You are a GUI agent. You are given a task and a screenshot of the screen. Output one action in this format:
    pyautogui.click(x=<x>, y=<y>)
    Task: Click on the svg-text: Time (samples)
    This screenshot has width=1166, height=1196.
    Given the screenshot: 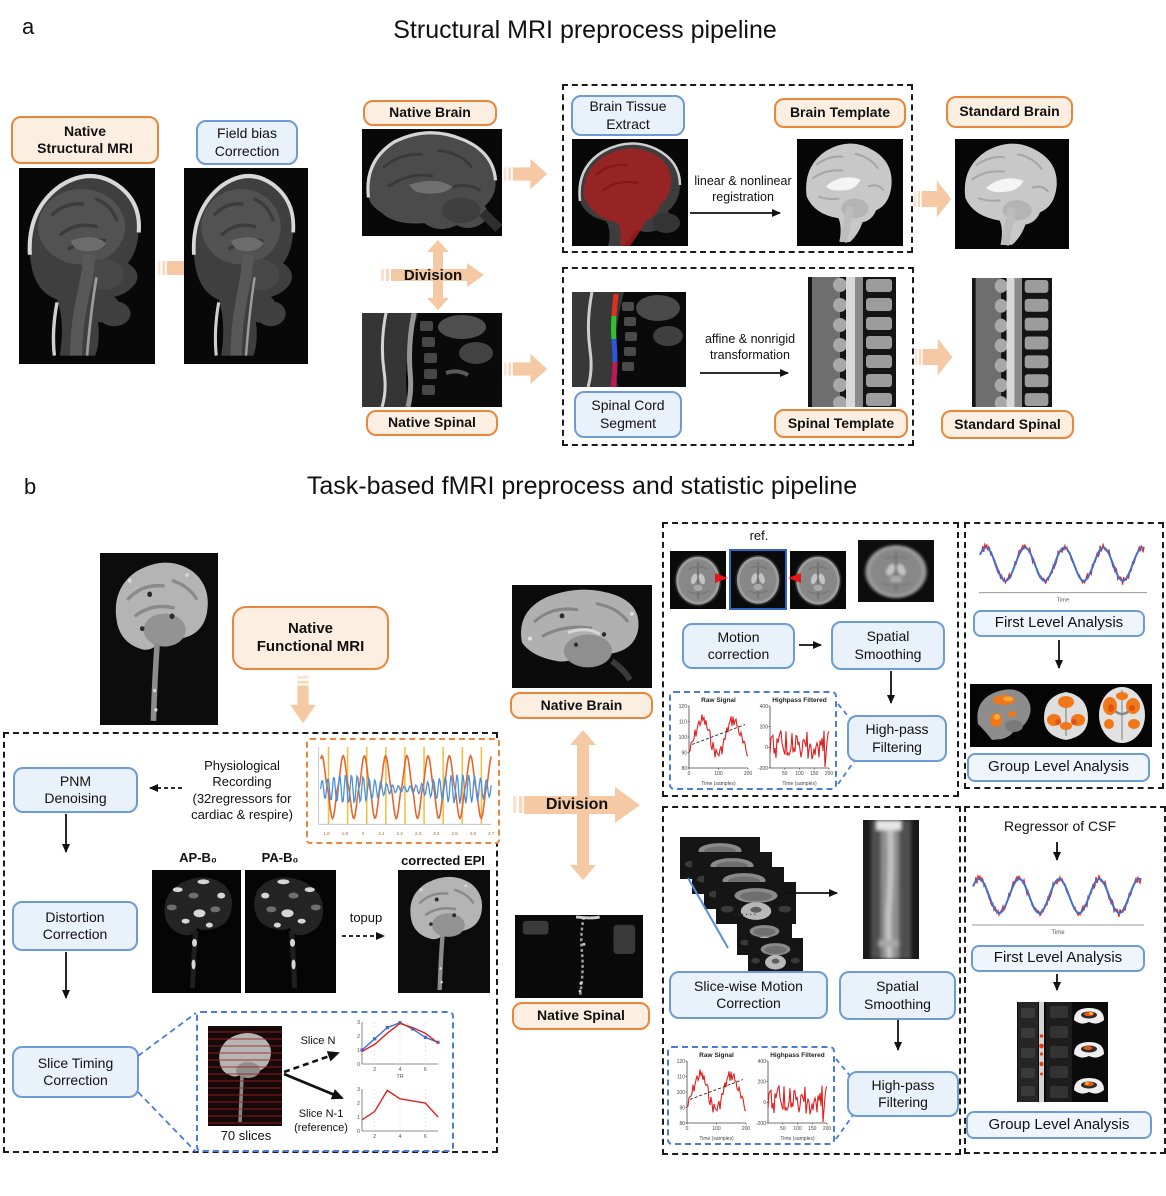 What is the action you would take?
    pyautogui.click(x=799, y=784)
    